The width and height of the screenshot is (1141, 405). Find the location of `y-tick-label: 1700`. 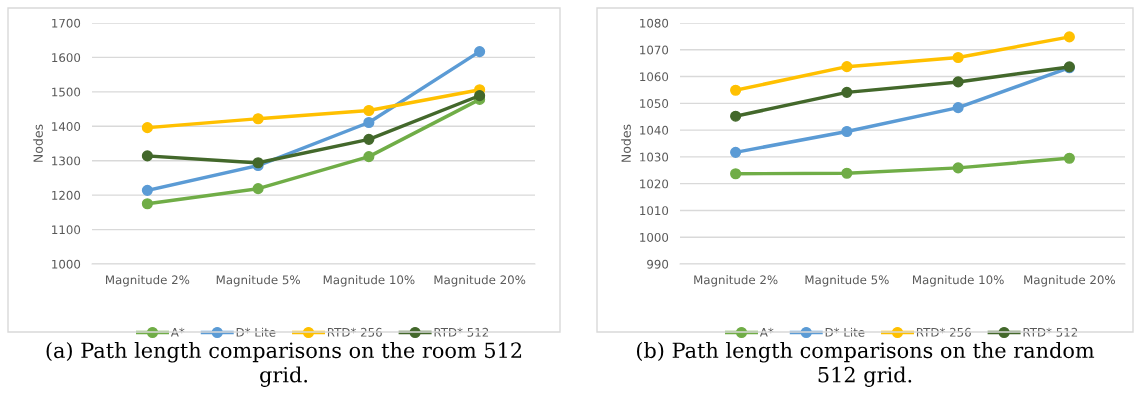

y-tick-label: 1700 is located at coordinates (66, 23).